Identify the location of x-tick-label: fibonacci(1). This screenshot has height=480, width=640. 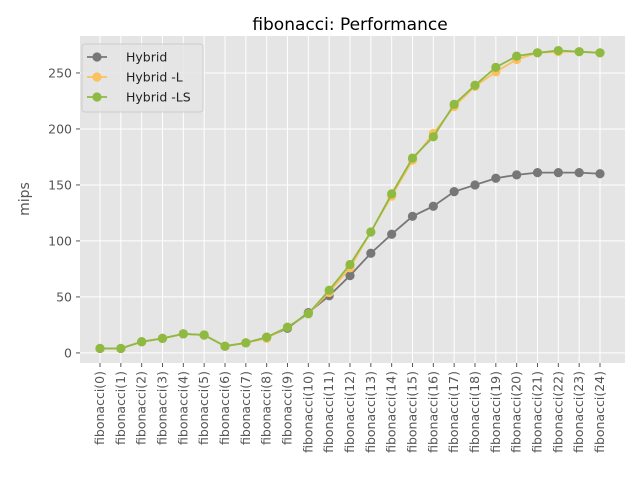
(120, 408).